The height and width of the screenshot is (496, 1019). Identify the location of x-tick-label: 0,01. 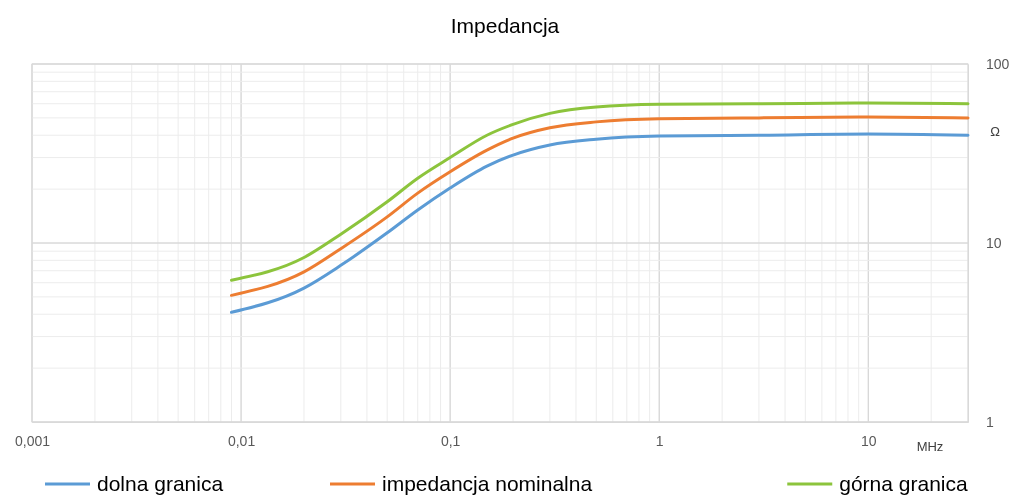
(241, 440).